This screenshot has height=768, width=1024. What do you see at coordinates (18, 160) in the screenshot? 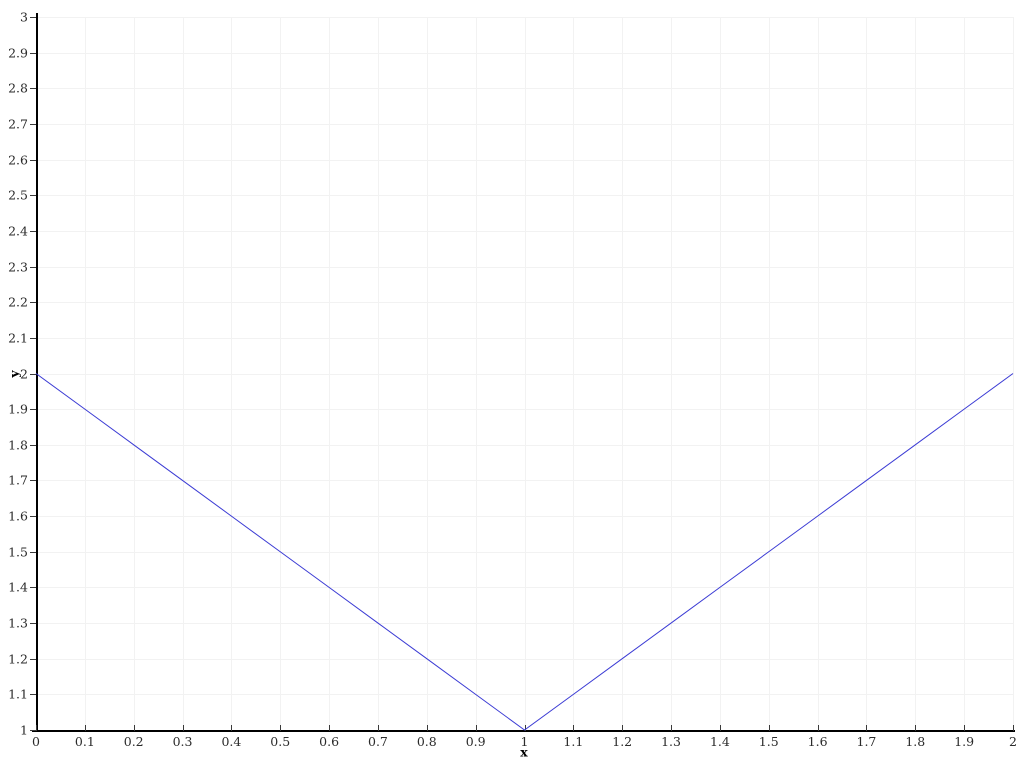
I see `y-tick-label: 2.6` at bounding box center [18, 160].